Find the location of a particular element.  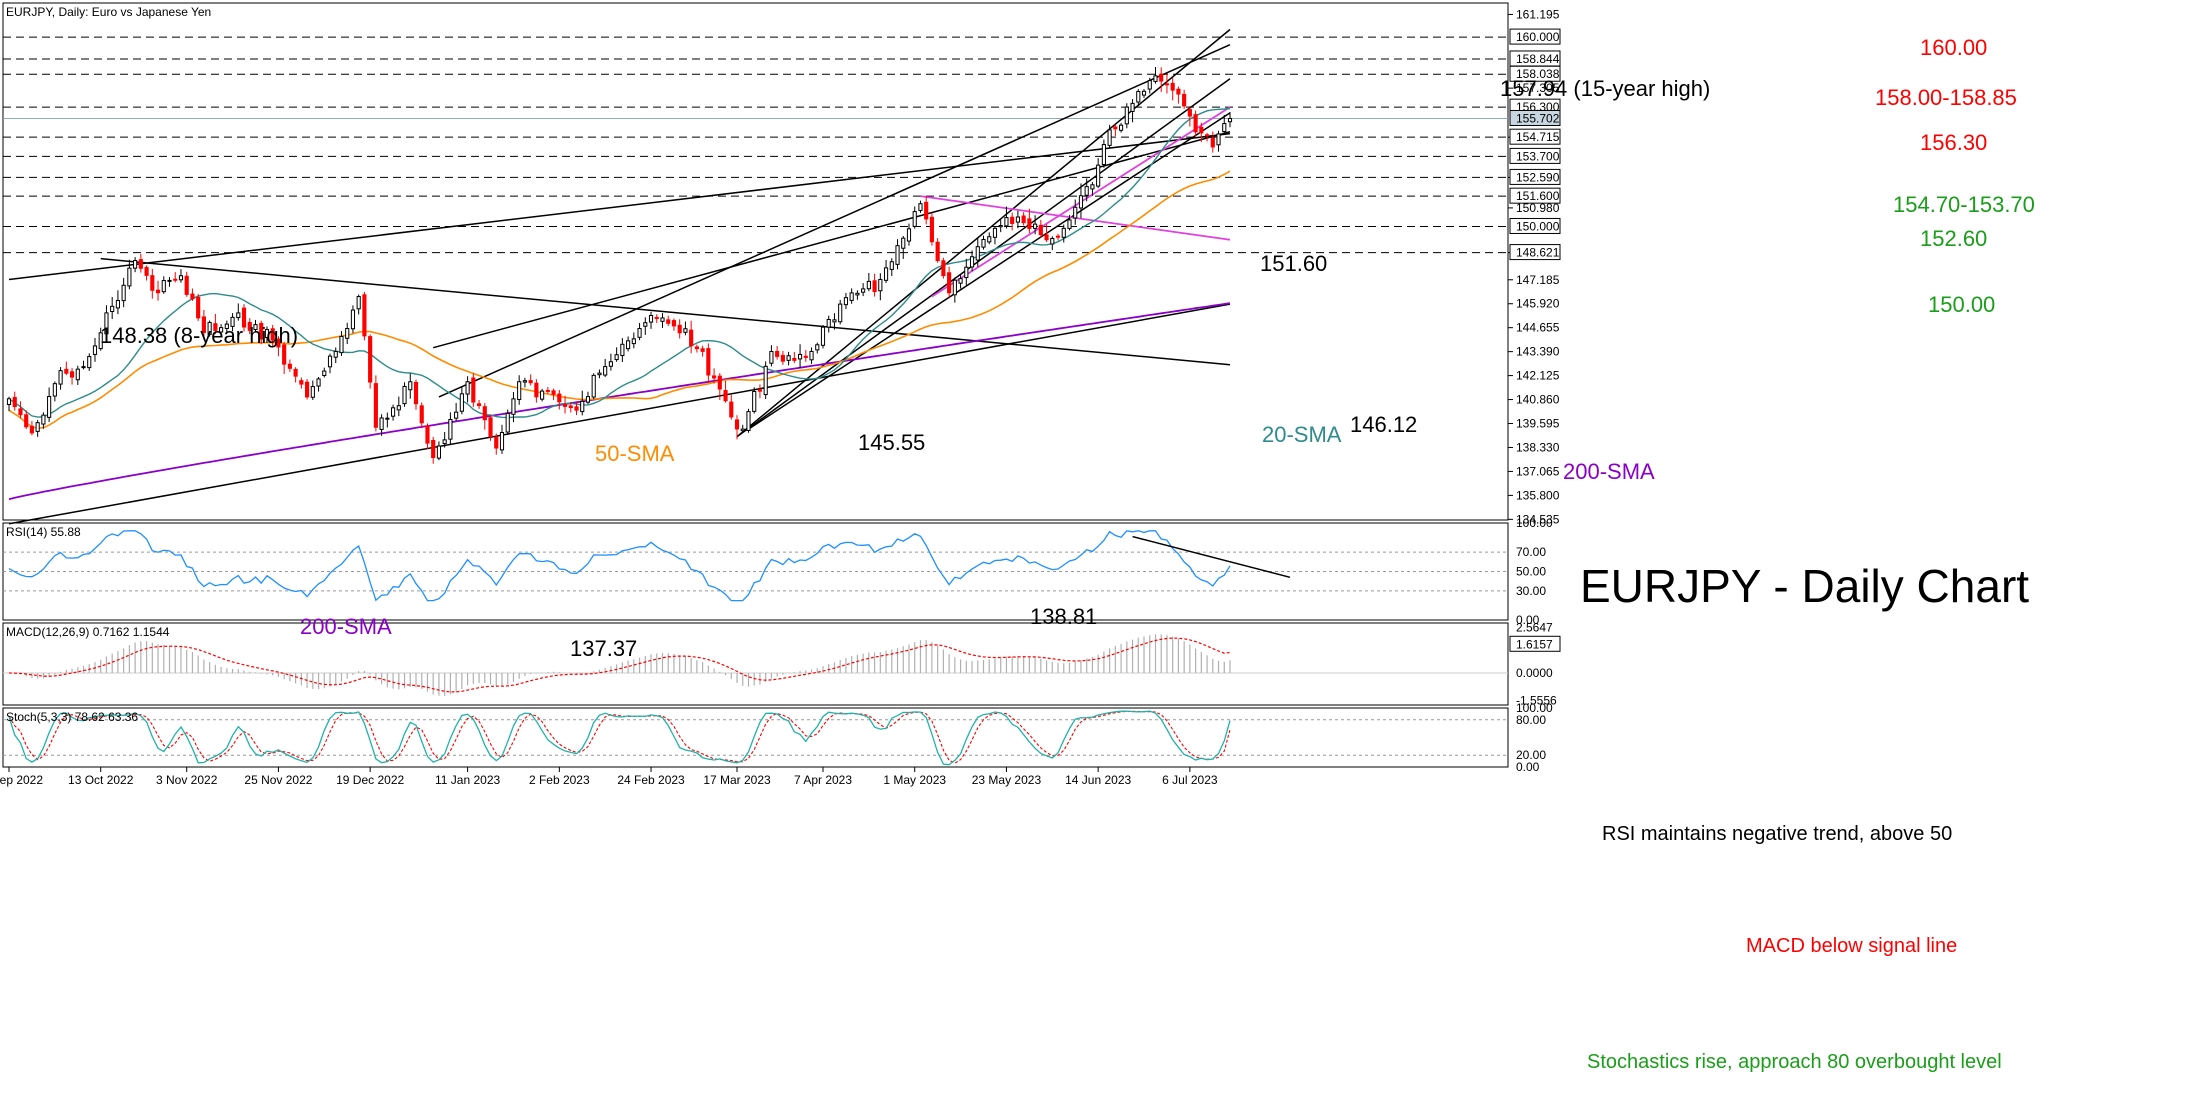

annotation-154-70-153-70: 154.70-153.70 is located at coordinates (1964, 204).